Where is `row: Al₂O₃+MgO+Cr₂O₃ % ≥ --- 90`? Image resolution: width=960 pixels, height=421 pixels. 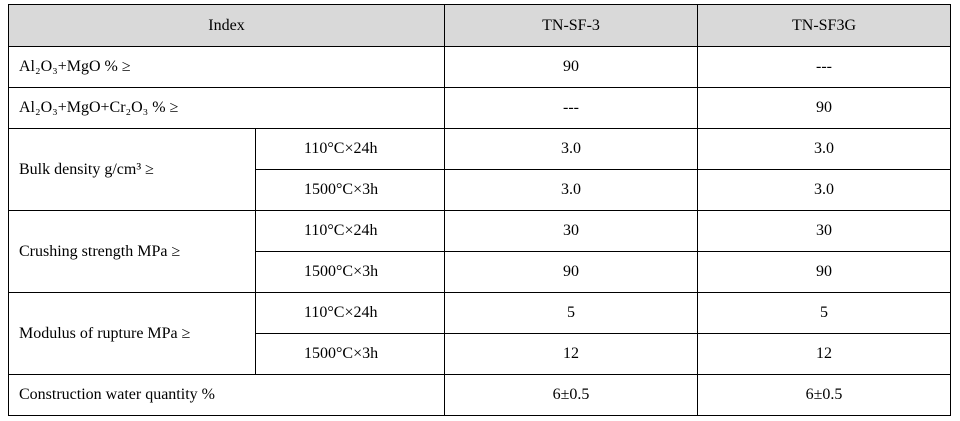 row: Al₂O₃+MgO+Cr₂O₃ % ≥ --- 90 is located at coordinates (479, 108).